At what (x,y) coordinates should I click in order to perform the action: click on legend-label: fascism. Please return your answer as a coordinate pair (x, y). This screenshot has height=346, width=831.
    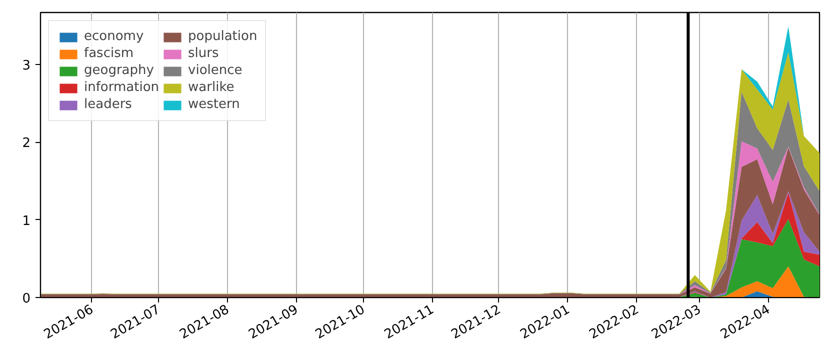
    Looking at the image, I should click on (109, 53).